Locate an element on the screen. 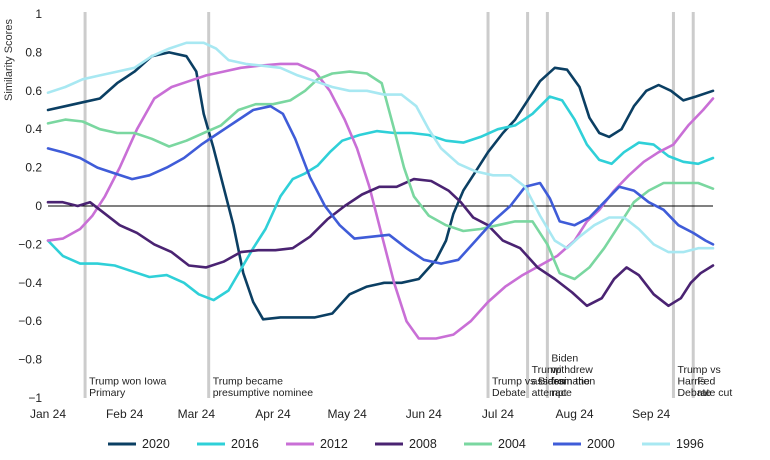 This screenshot has width=770, height=460. y-tick-label: 1 is located at coordinates (38, 14).